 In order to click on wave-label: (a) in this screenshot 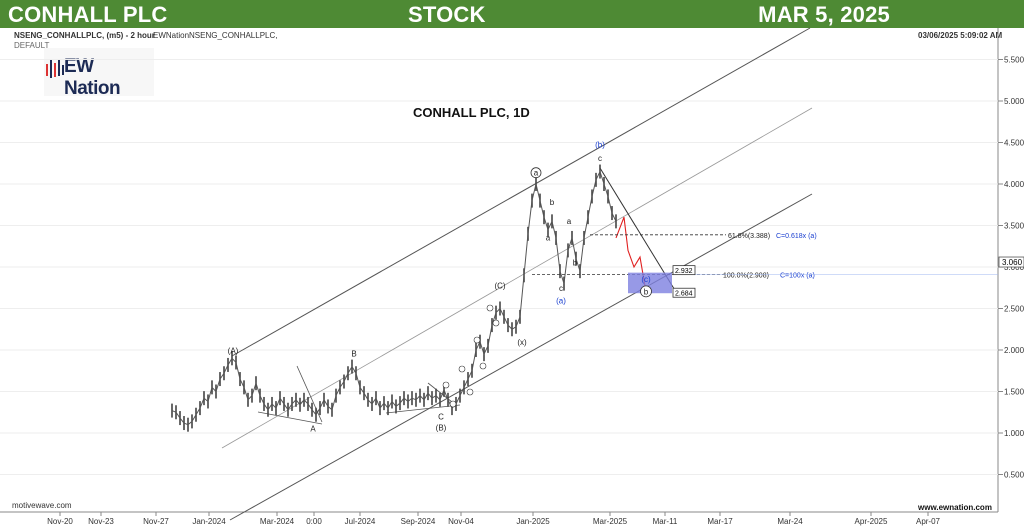, I will do `click(561, 301)`.